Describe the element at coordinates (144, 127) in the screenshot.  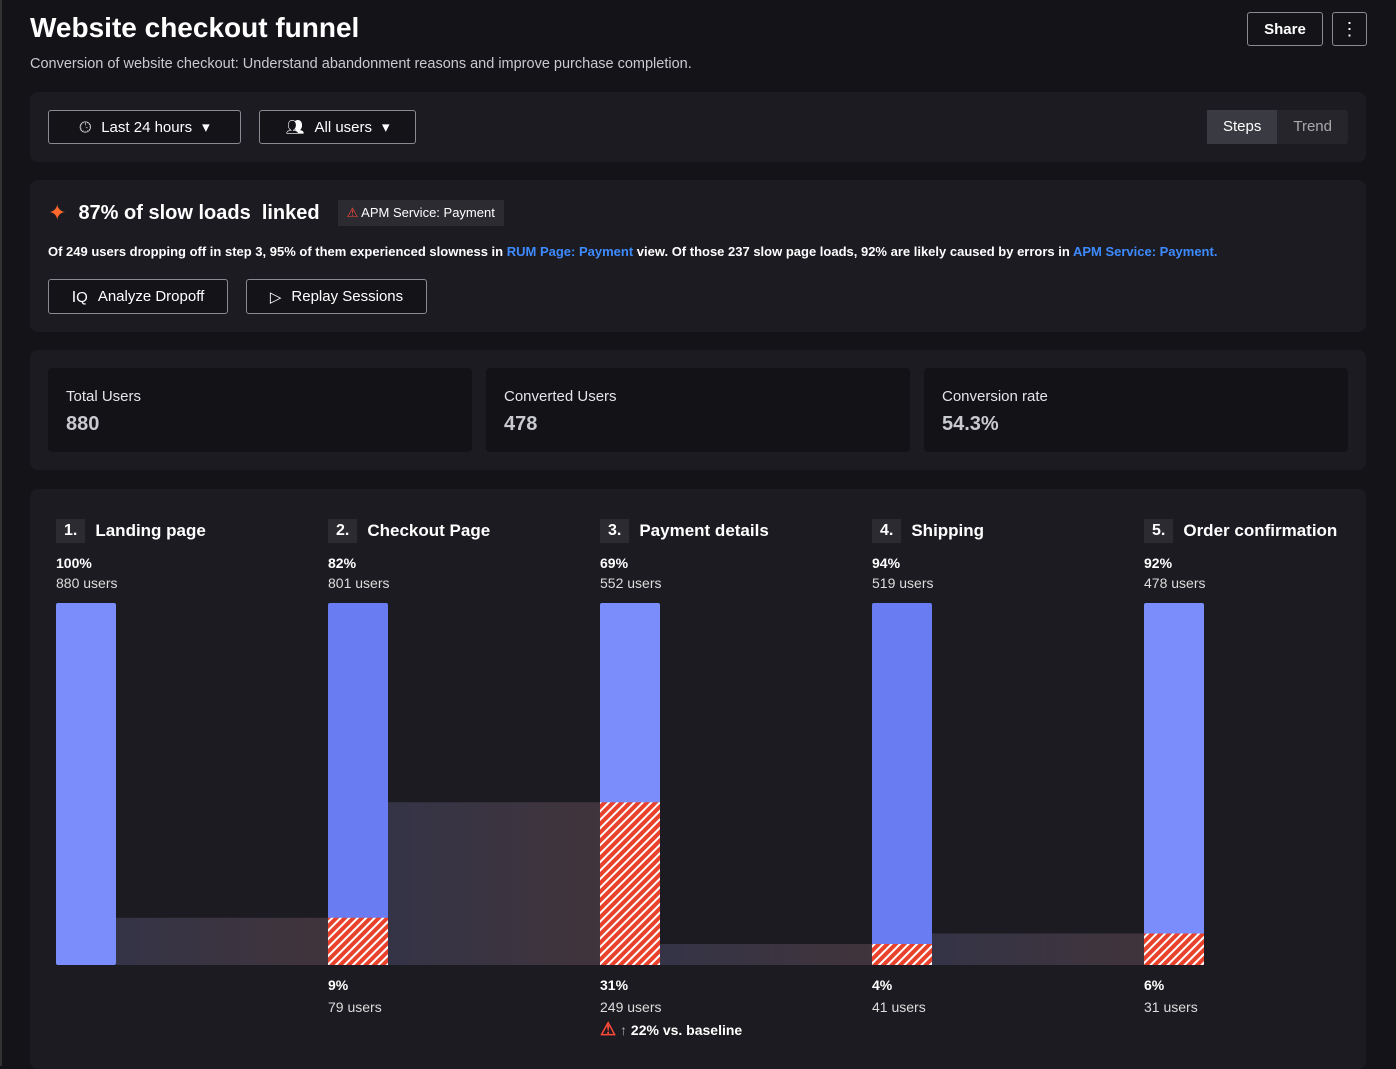
I see `time-range-dropdown: 🕓︎ Last 24 hours ▾` at that location.